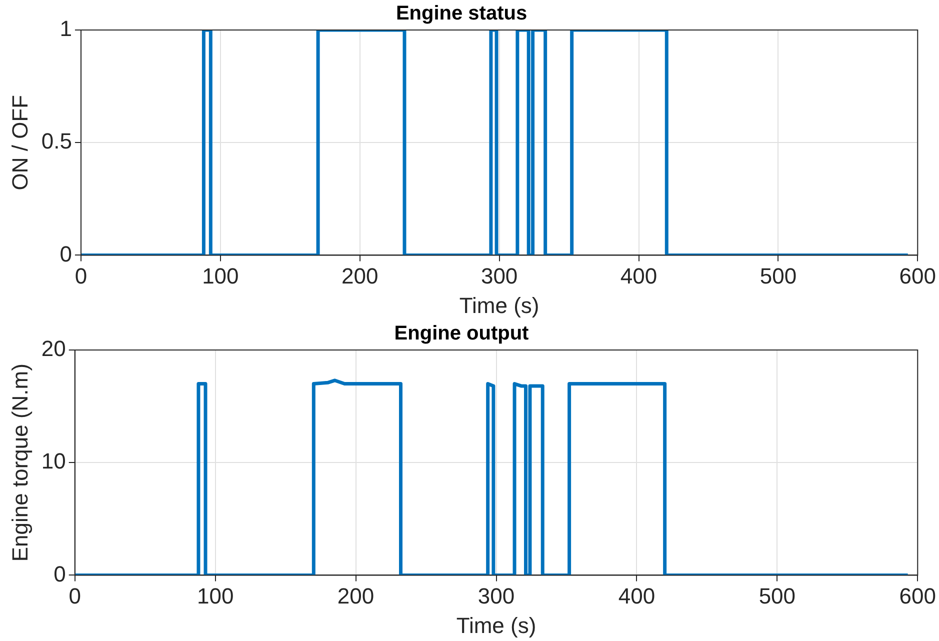 This screenshot has height=641, width=939. What do you see at coordinates (462, 333) in the screenshot?
I see `chart-title: Engine output` at bounding box center [462, 333].